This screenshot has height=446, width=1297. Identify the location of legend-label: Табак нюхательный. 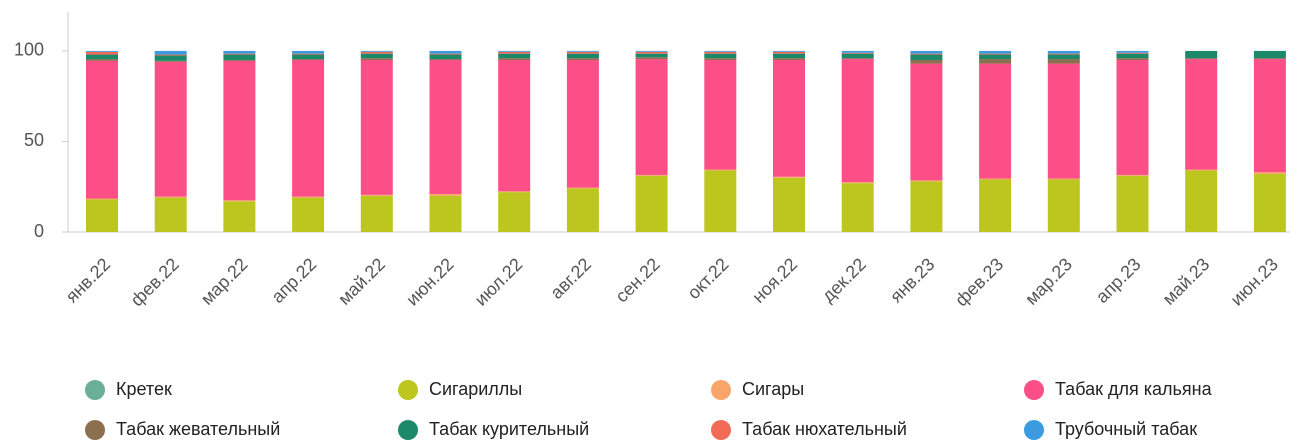
(824, 429).